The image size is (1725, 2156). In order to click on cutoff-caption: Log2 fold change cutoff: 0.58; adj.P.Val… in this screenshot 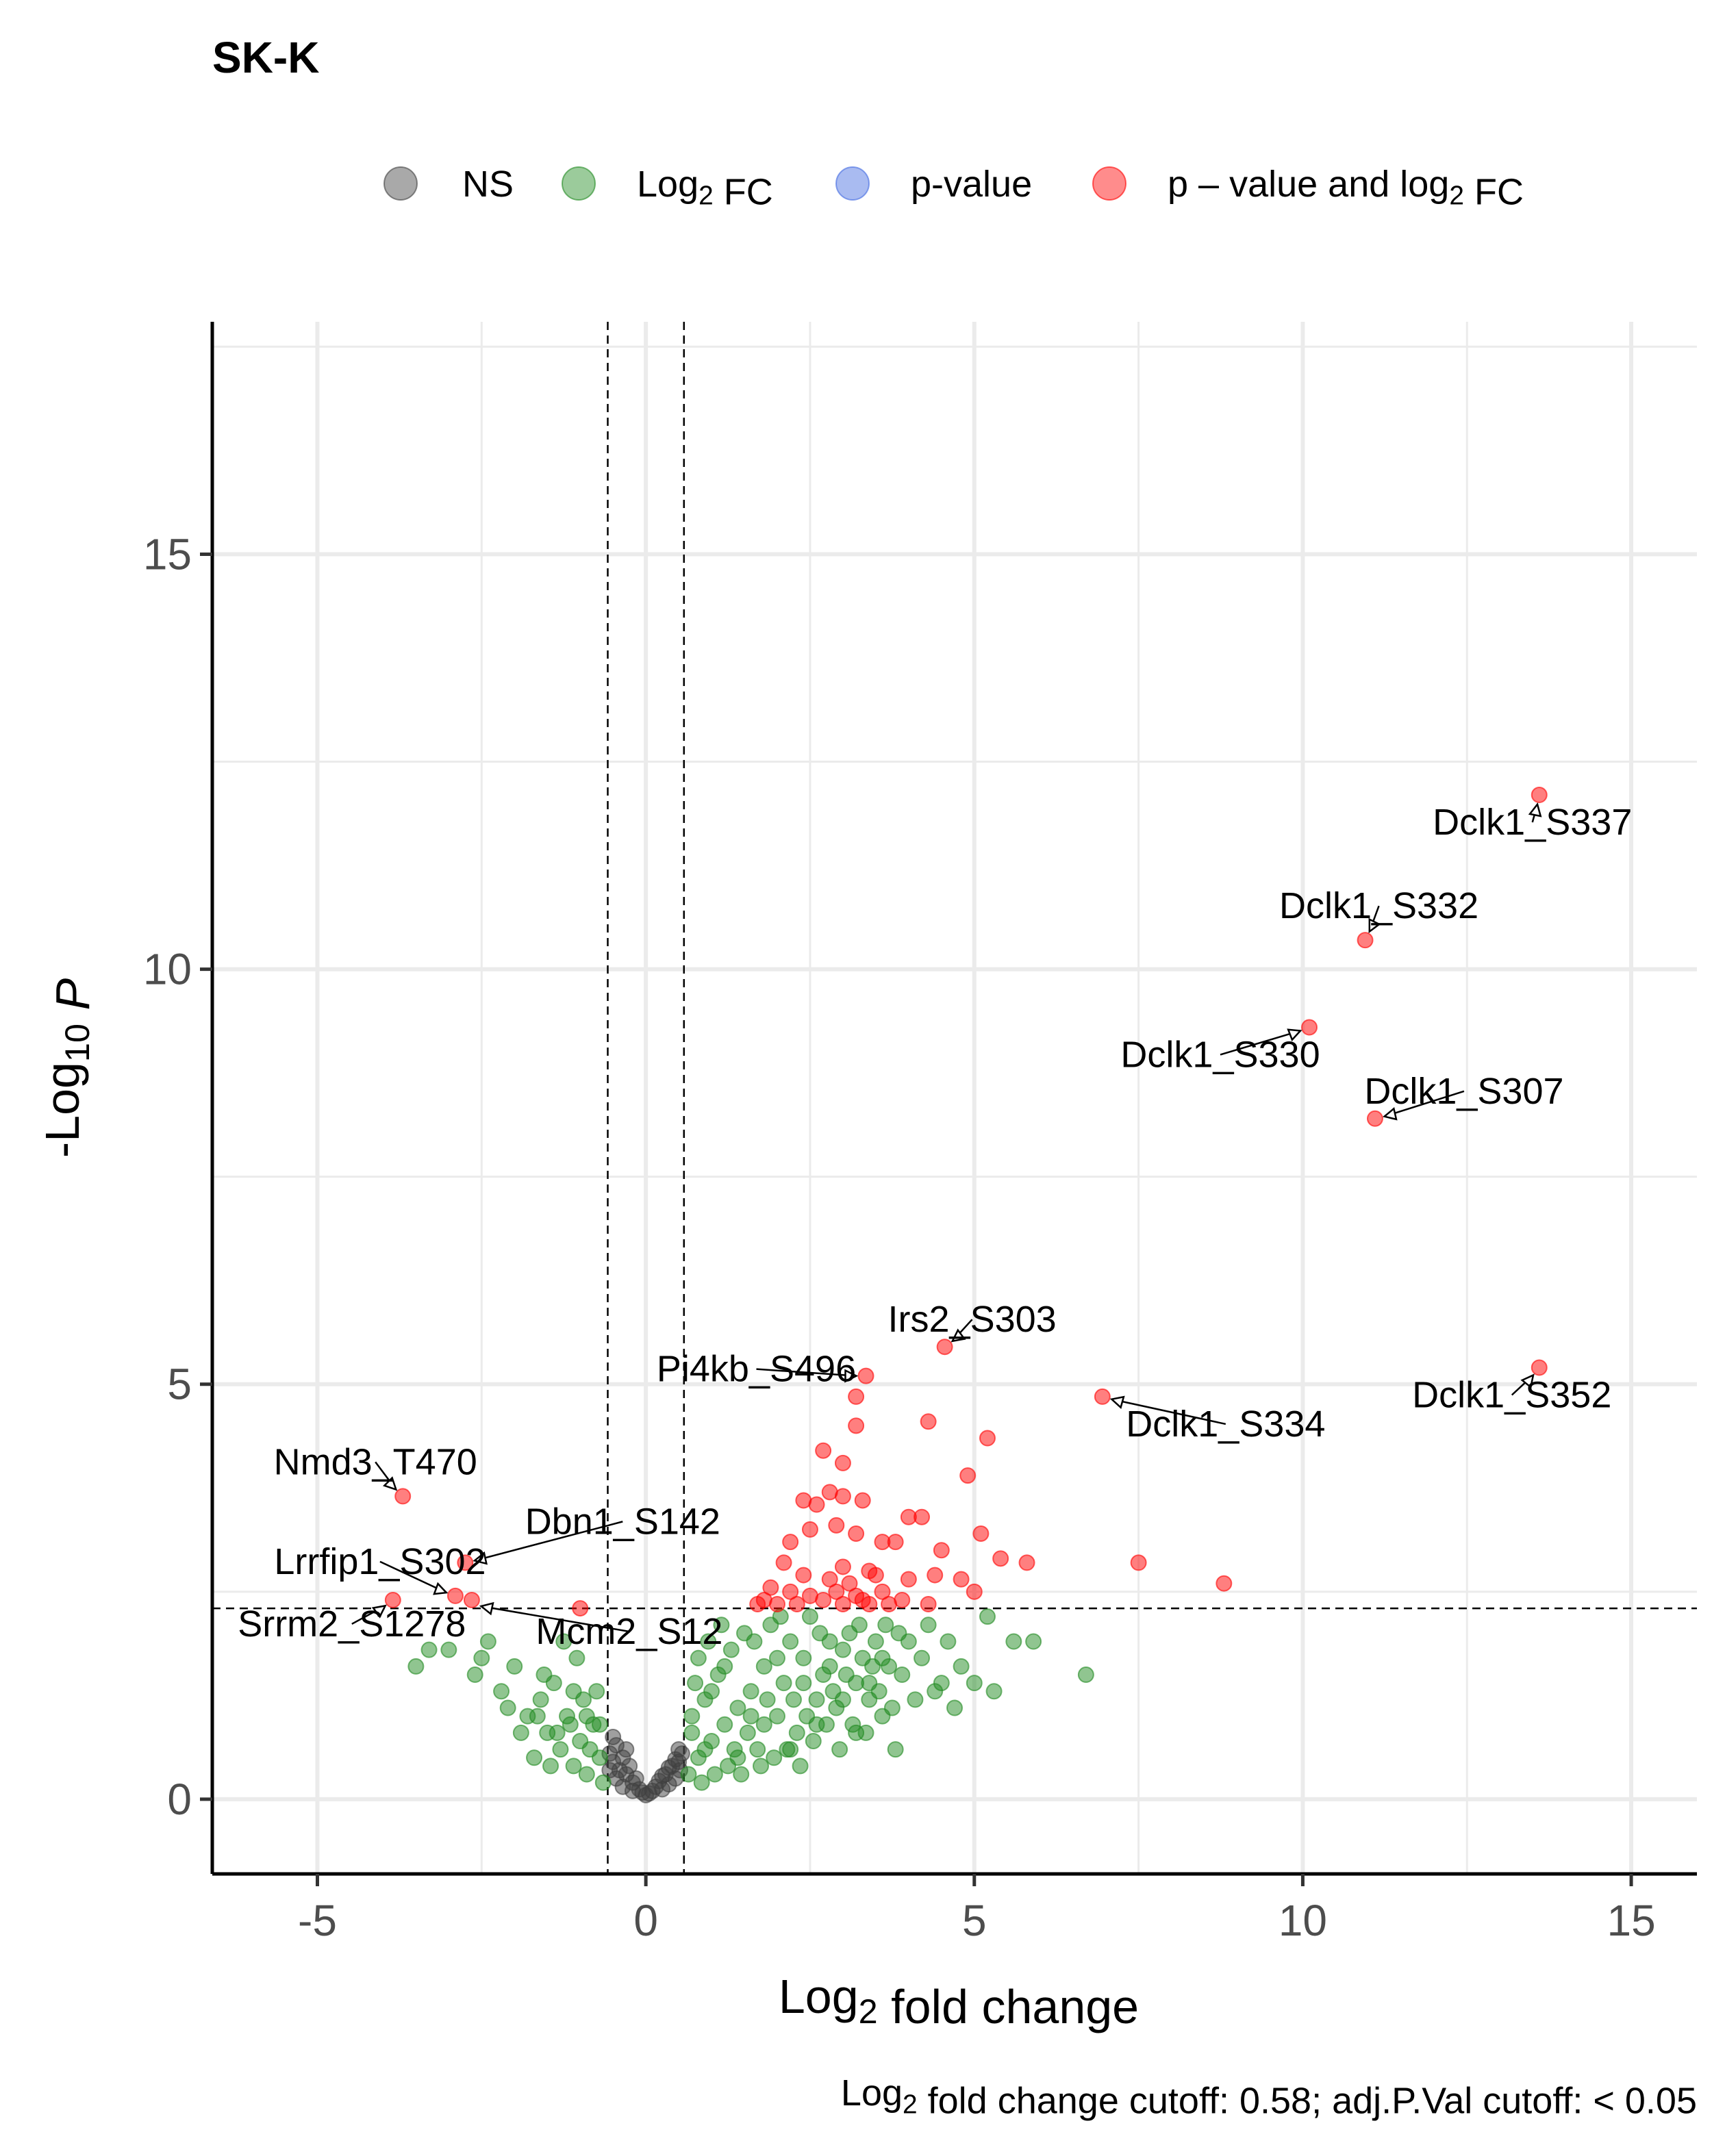, I will do `click(1269, 2097)`.